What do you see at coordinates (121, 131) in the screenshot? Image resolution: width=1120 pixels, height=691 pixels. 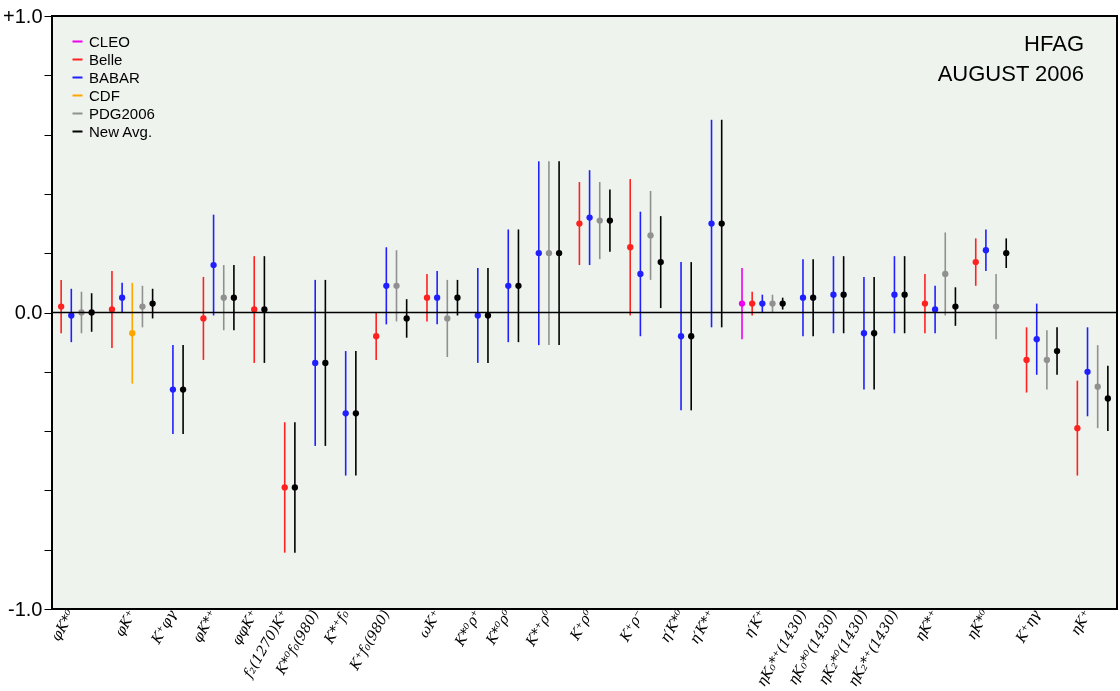 I see `legend-label: New Avg.` at bounding box center [121, 131].